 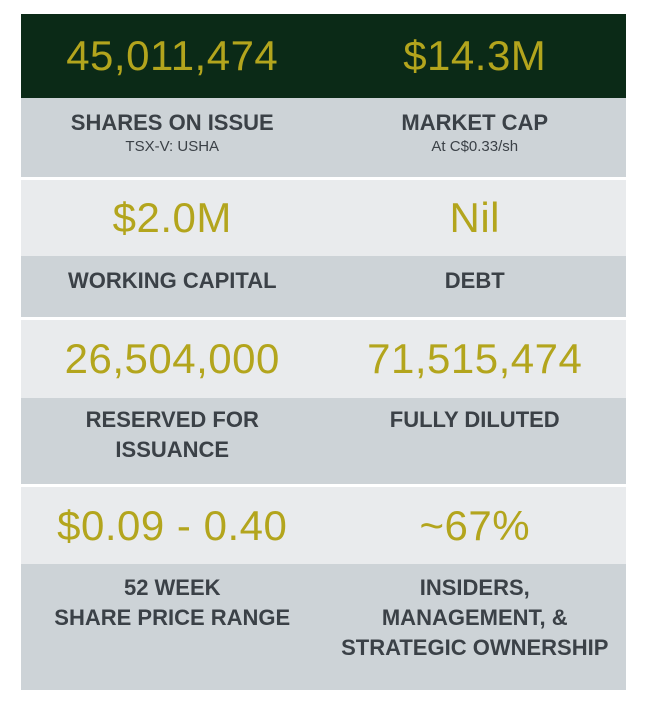 What do you see at coordinates (323, 525) in the screenshot?
I see `value-row-4: $0.09 - 0.40 ~67%` at bounding box center [323, 525].